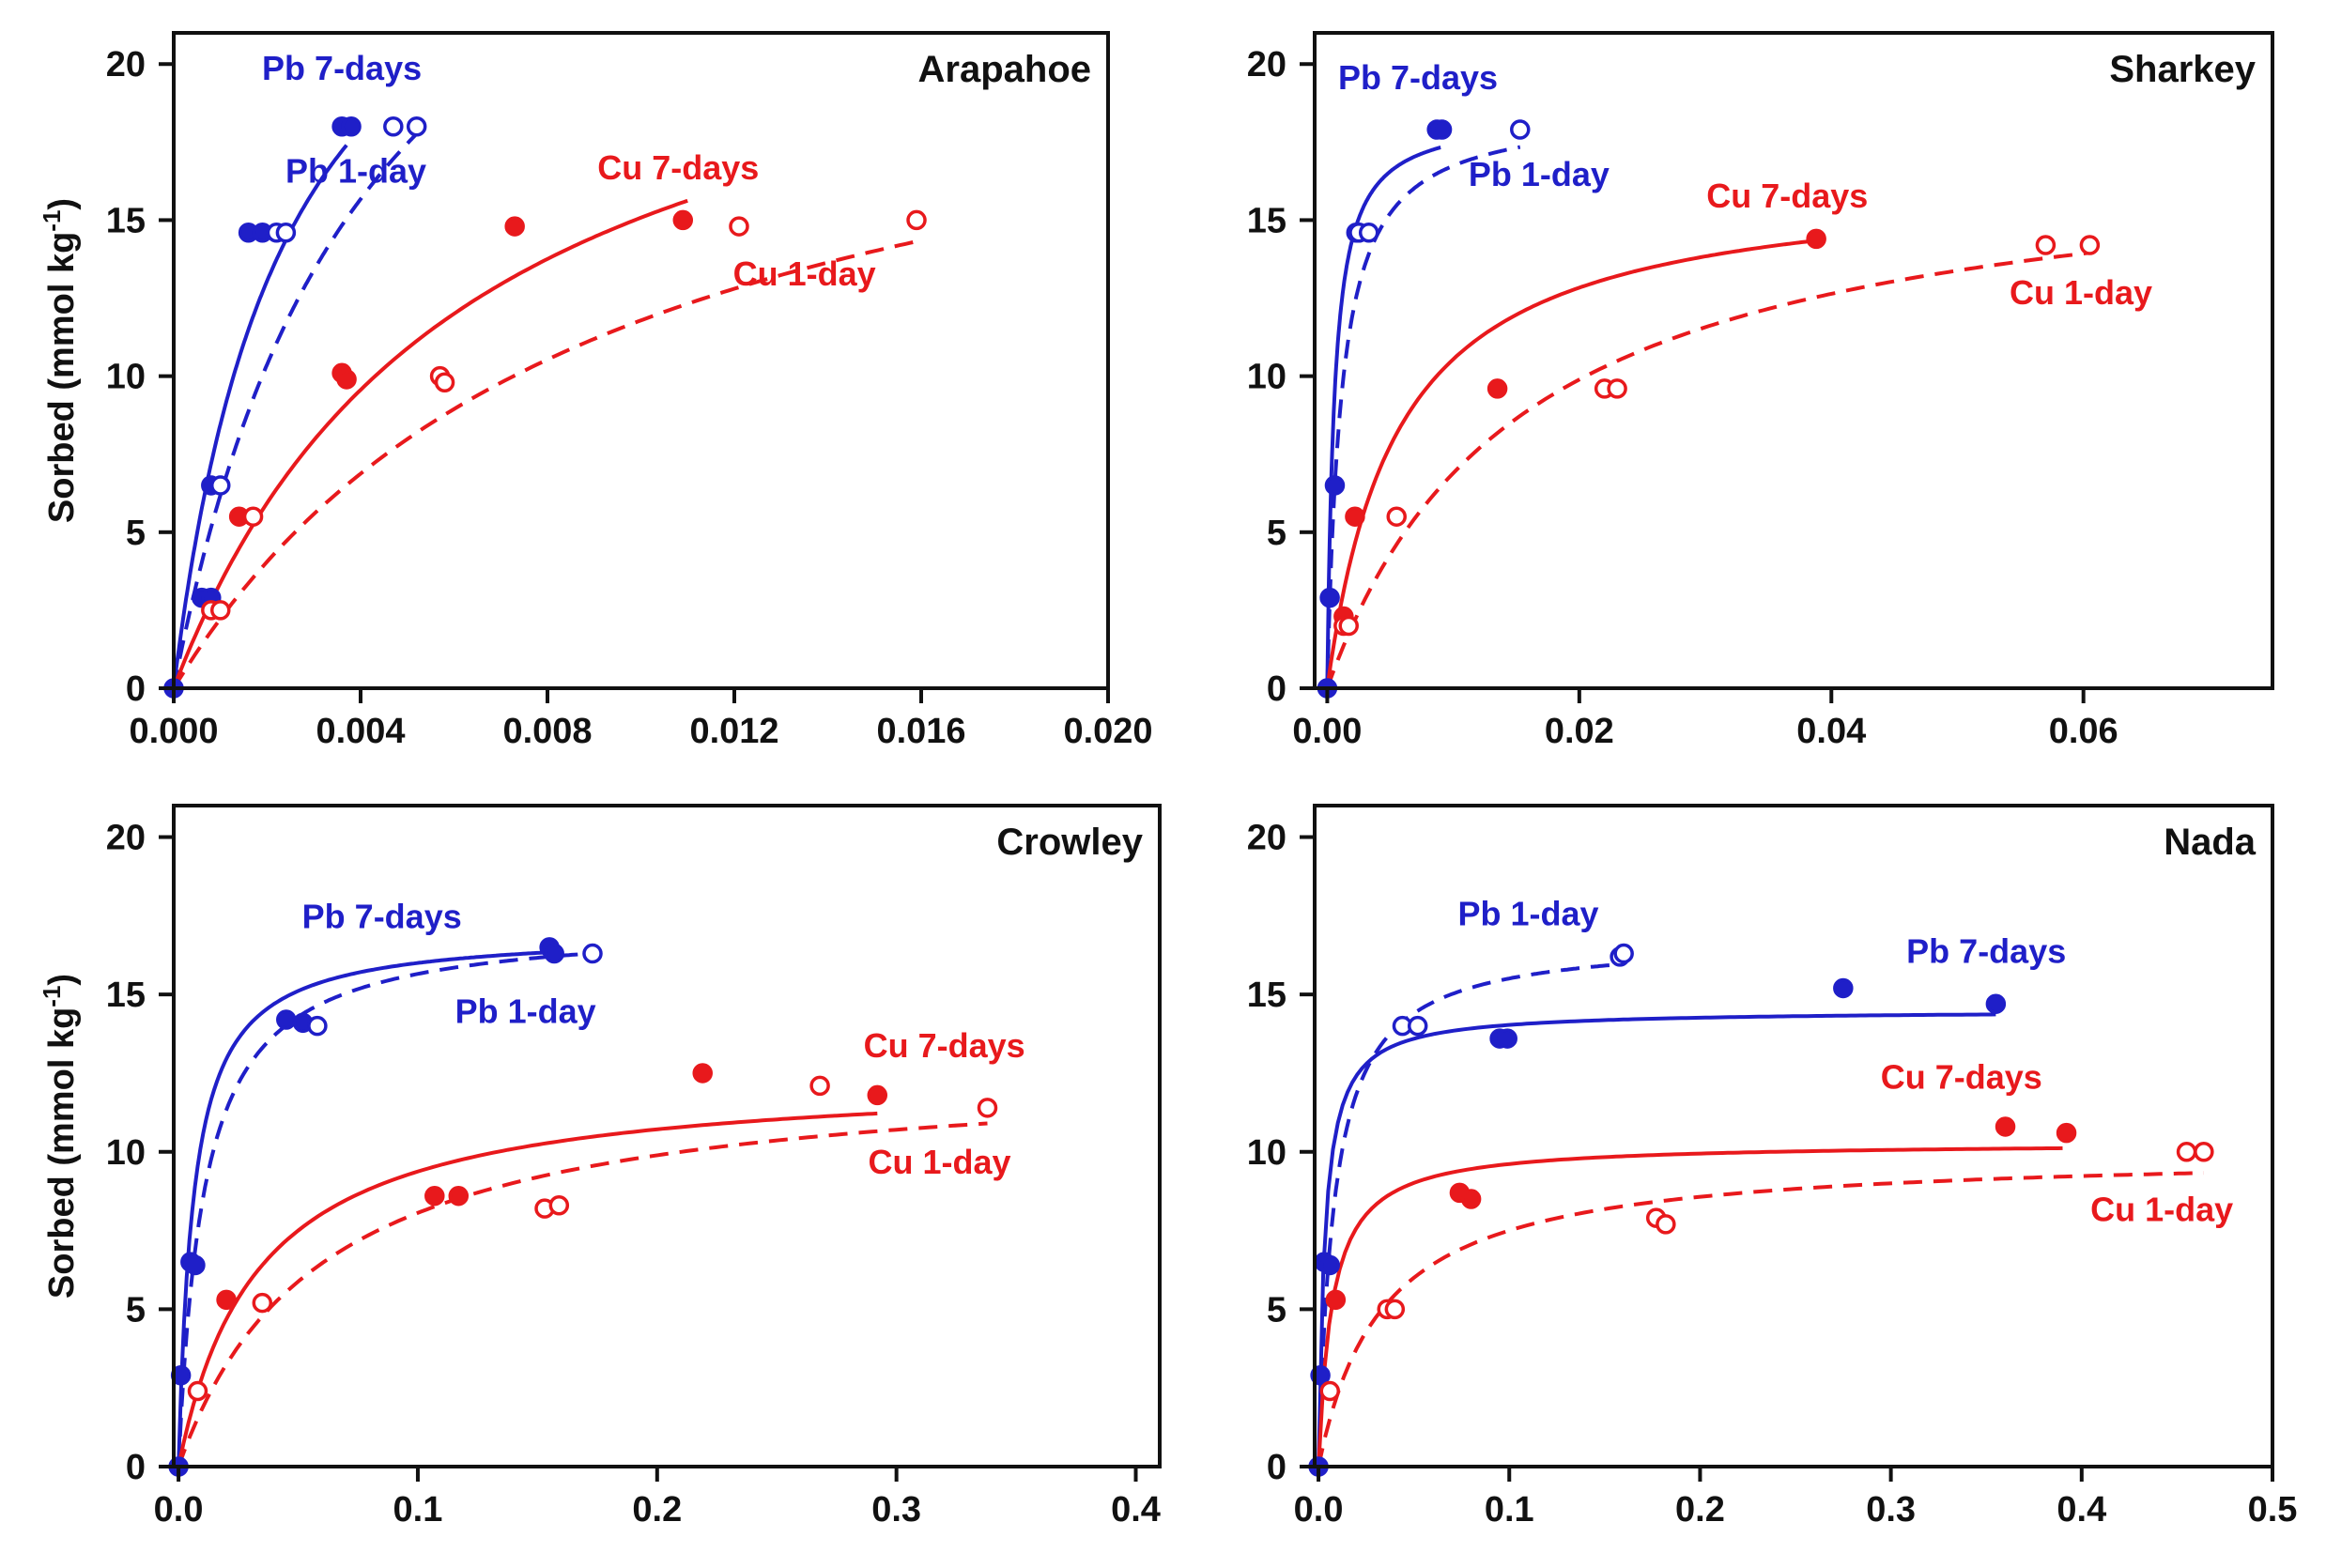  What do you see at coordinates (1831, 731) in the screenshot?
I see `x-tick-label: 0.04` at bounding box center [1831, 731].